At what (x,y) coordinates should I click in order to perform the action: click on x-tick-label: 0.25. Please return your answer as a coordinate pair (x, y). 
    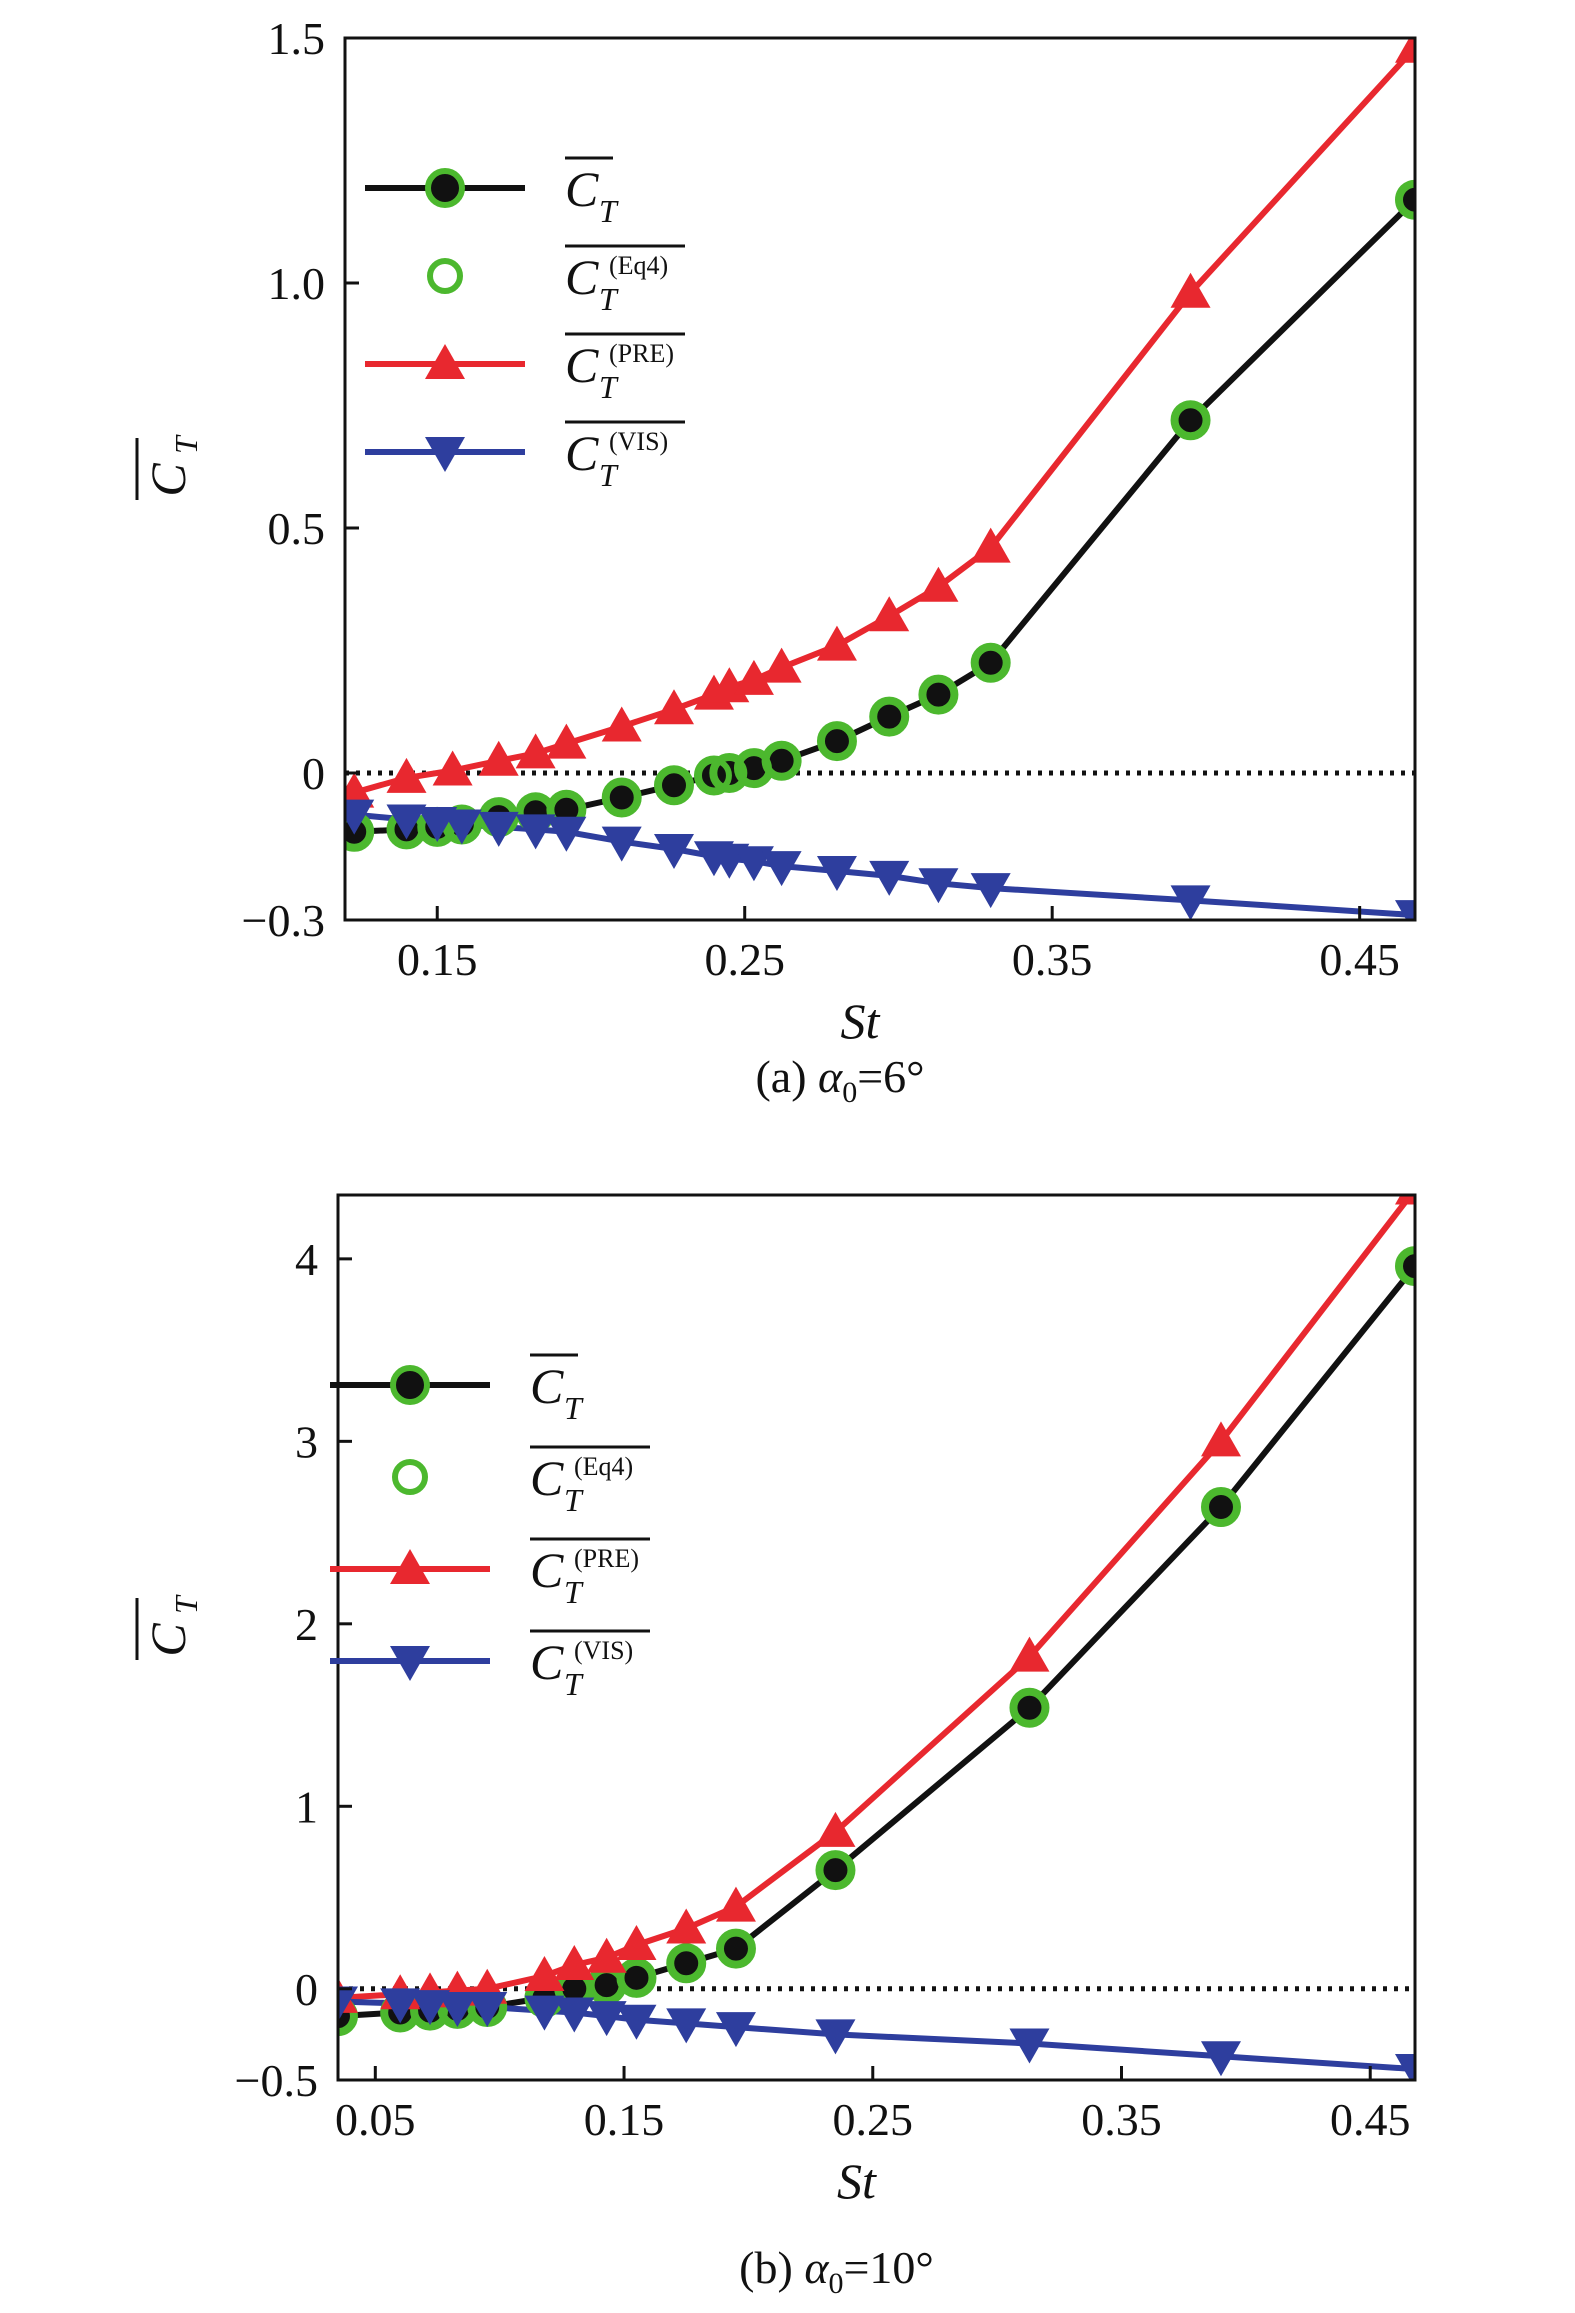
    Looking at the image, I should click on (873, 2119).